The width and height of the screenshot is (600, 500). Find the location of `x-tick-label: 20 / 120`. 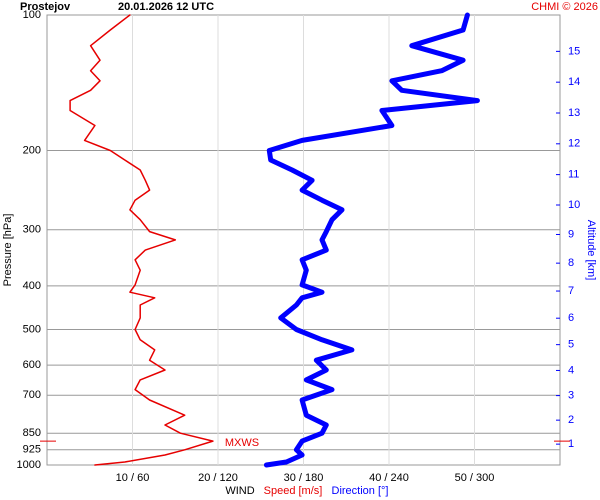

x-tick-label: 20 / 120 is located at coordinates (218, 478).